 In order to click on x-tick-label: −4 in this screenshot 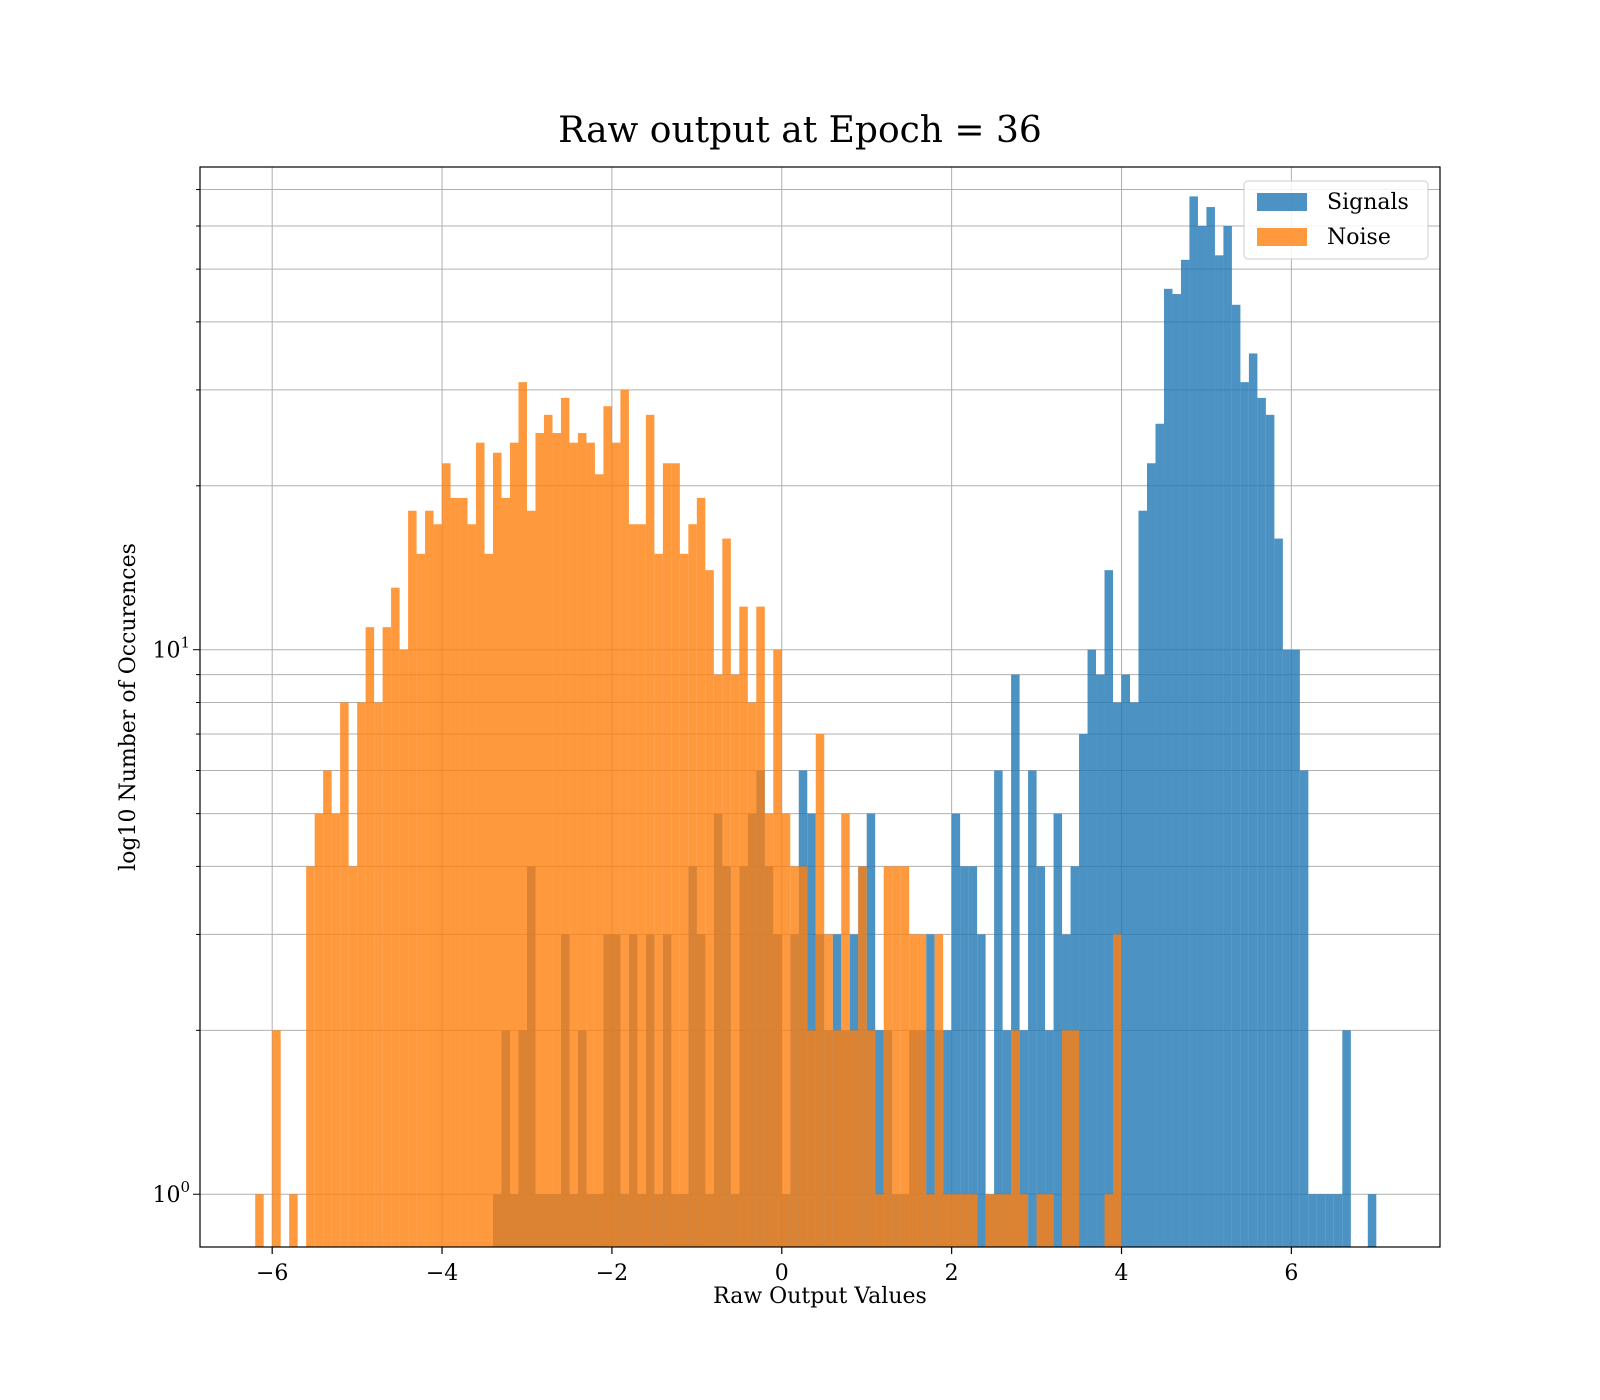, I will do `click(442, 1273)`.